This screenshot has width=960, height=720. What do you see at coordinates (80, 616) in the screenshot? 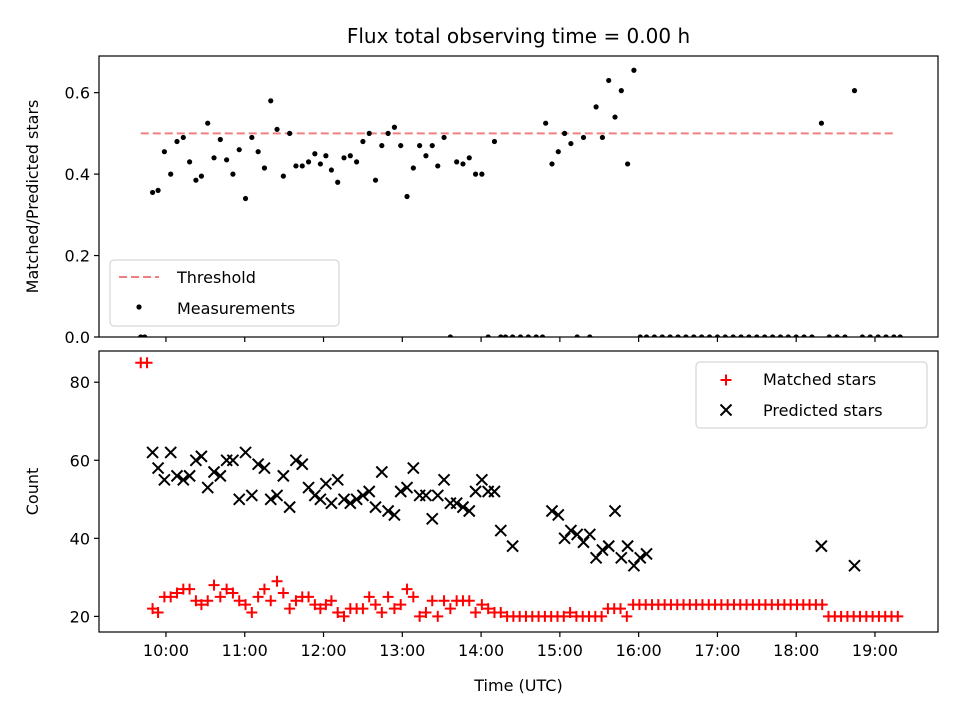
I see `y-tick-label: 20` at bounding box center [80, 616].